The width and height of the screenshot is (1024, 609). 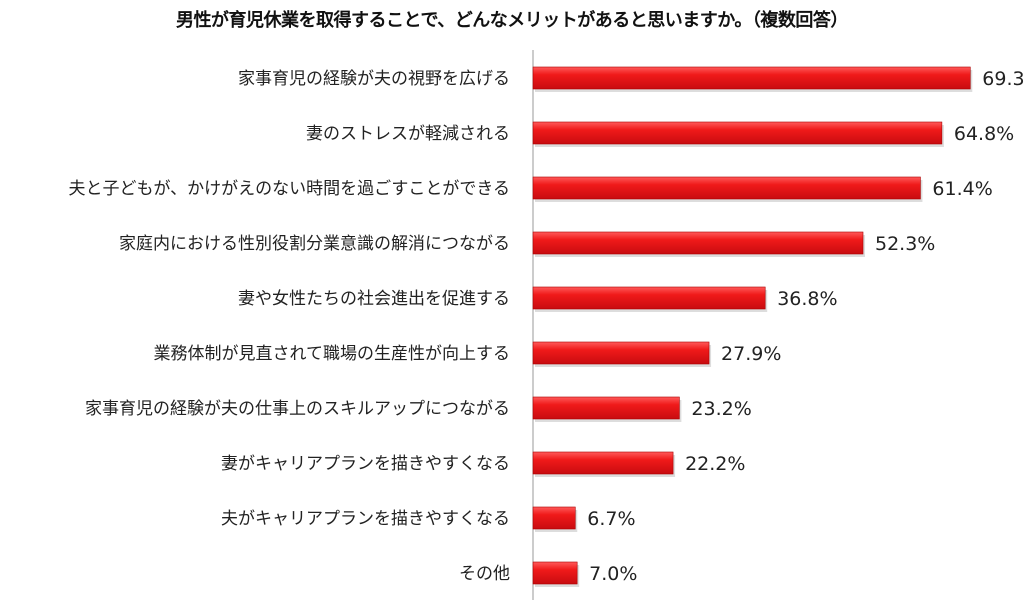 What do you see at coordinates (332, 354) in the screenshot?
I see `category-label: 業務体制が見直されて職場の生産性が向上する` at bounding box center [332, 354].